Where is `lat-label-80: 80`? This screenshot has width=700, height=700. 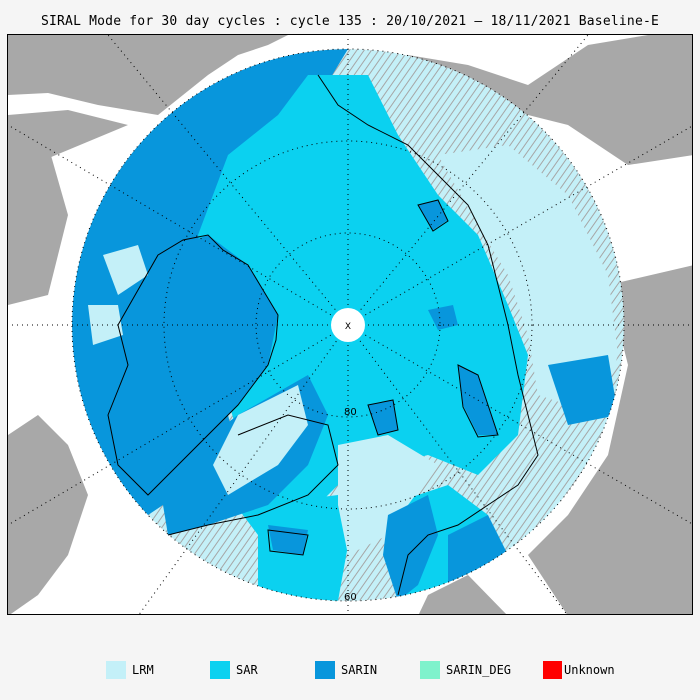 lat-label-80: 80 is located at coordinates (350, 412).